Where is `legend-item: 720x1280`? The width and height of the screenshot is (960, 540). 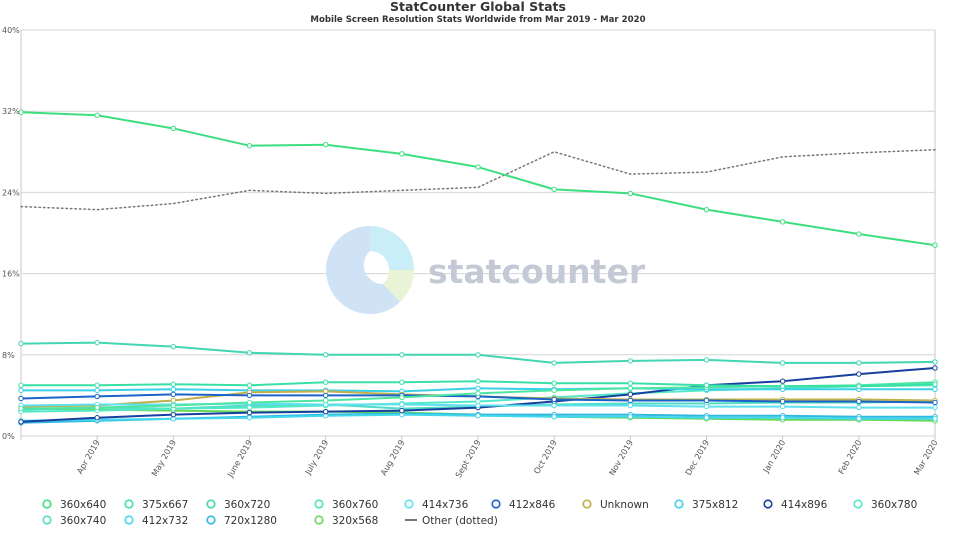
legend-item: 720x1280 is located at coordinates (241, 521).